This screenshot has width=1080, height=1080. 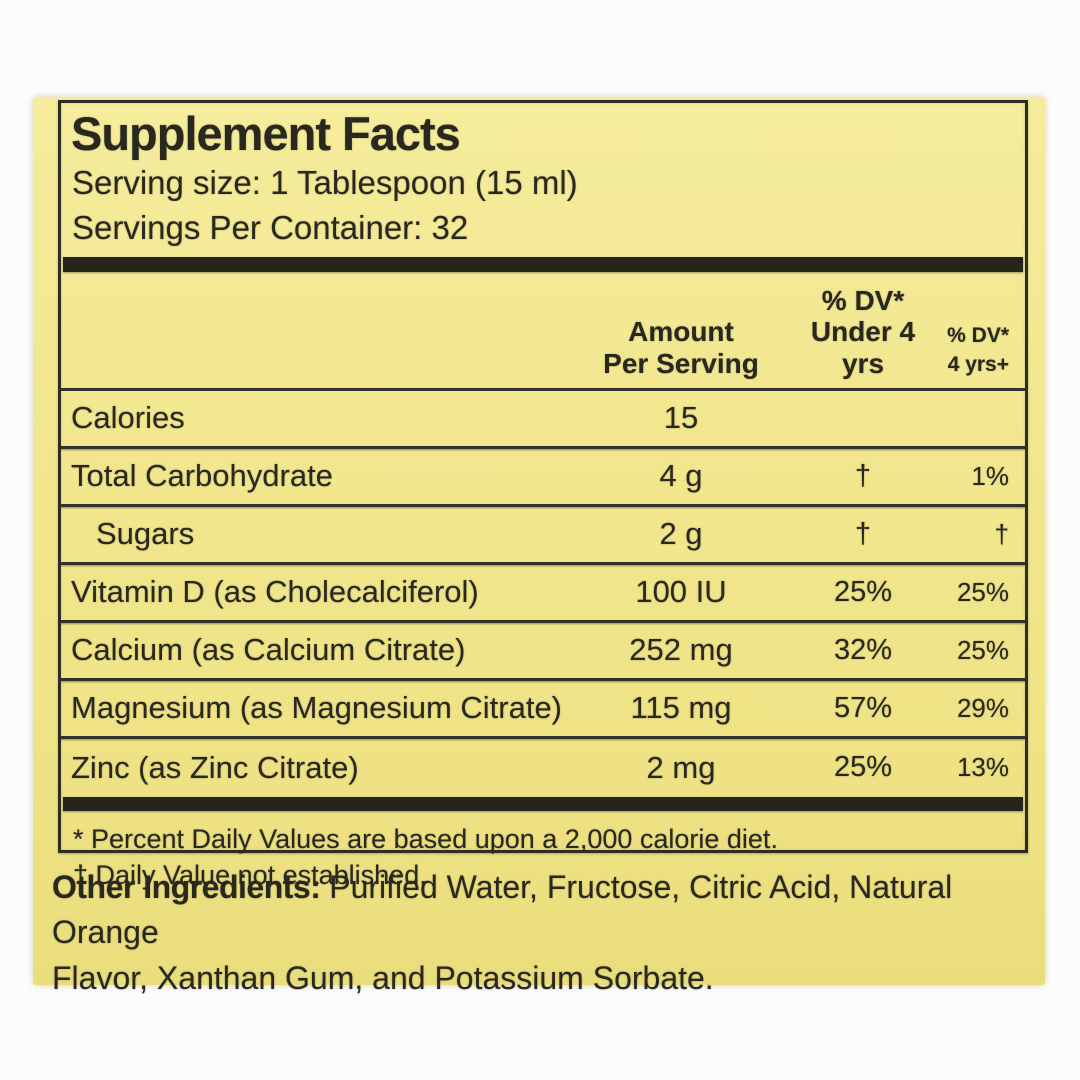 I want to click on dv-under4-value: 57%, so click(x=863, y=707).